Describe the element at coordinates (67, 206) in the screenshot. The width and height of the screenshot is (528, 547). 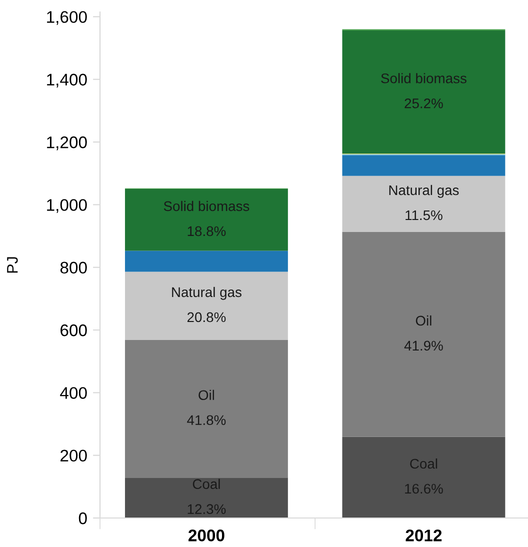
I see `y-tick-label: 1,000` at that location.